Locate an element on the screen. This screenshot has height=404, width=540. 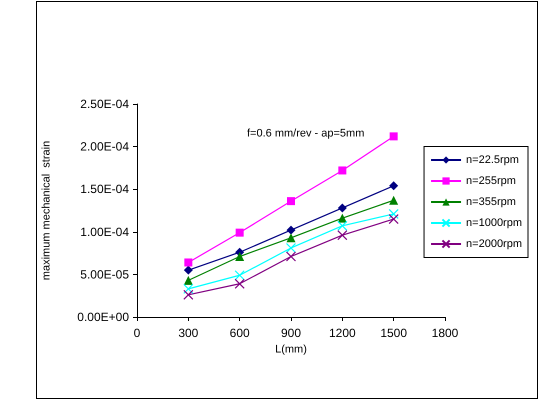
x-axis-title: L(mm) is located at coordinates (291, 349).